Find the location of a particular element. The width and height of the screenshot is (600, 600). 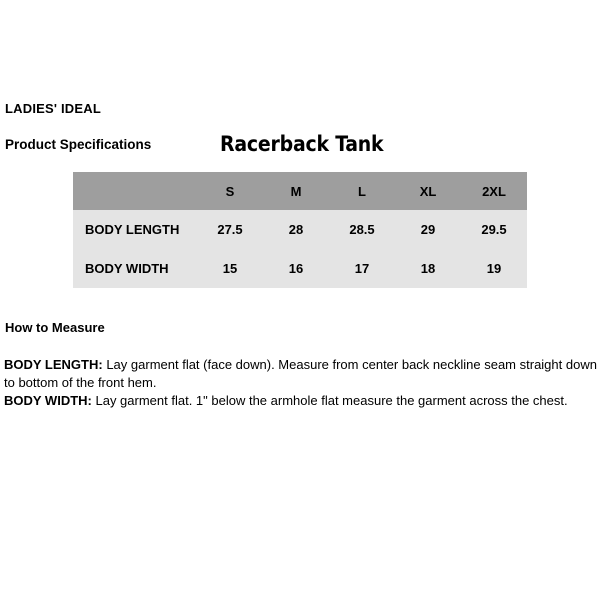

column-header-s: S is located at coordinates (230, 191).